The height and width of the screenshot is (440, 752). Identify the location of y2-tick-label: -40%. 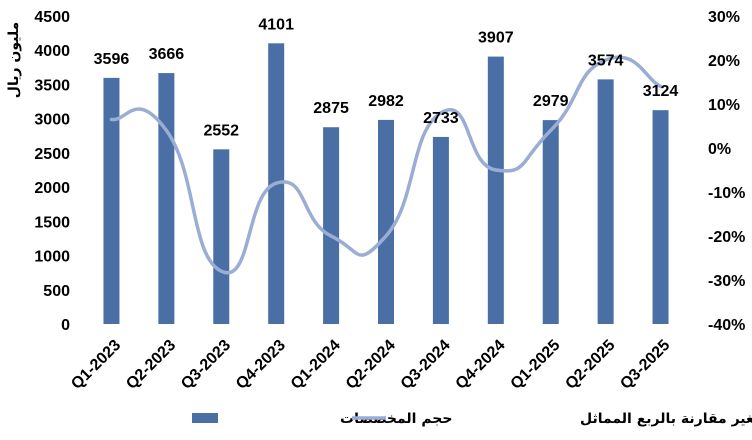
(726, 325).